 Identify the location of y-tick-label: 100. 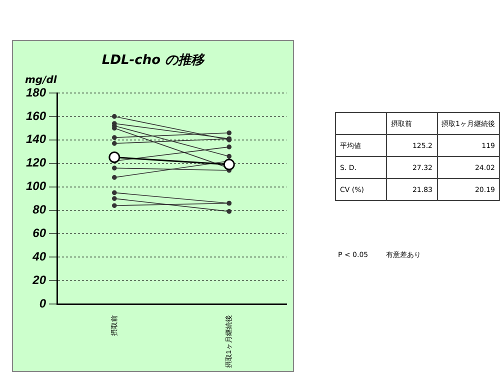
(36, 186).